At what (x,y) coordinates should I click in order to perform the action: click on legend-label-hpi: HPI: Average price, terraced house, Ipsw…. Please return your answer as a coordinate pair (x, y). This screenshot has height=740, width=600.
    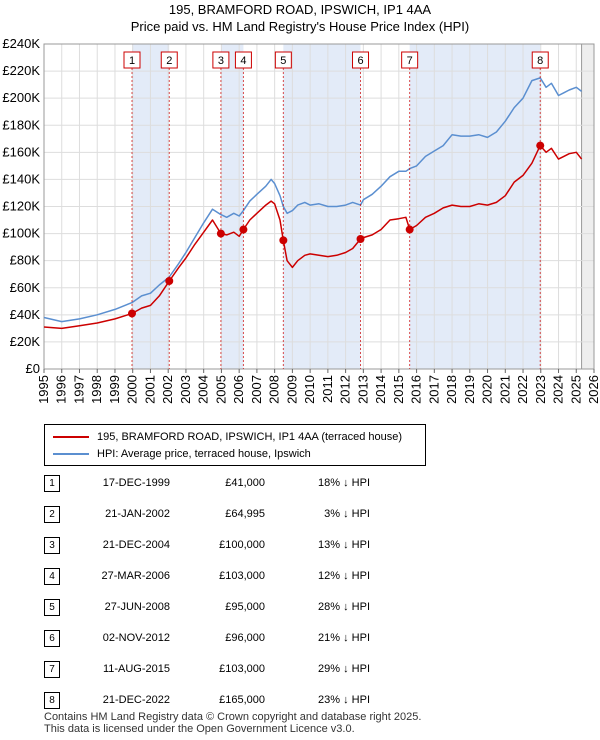
    Looking at the image, I should click on (204, 454).